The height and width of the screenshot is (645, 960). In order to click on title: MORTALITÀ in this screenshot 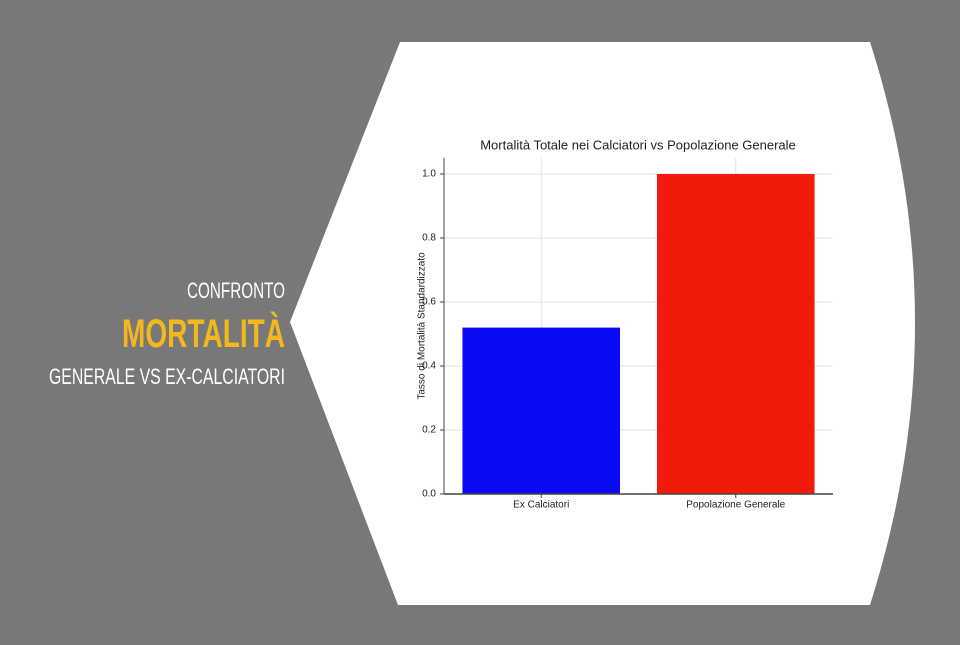, I will do `click(203, 333)`.